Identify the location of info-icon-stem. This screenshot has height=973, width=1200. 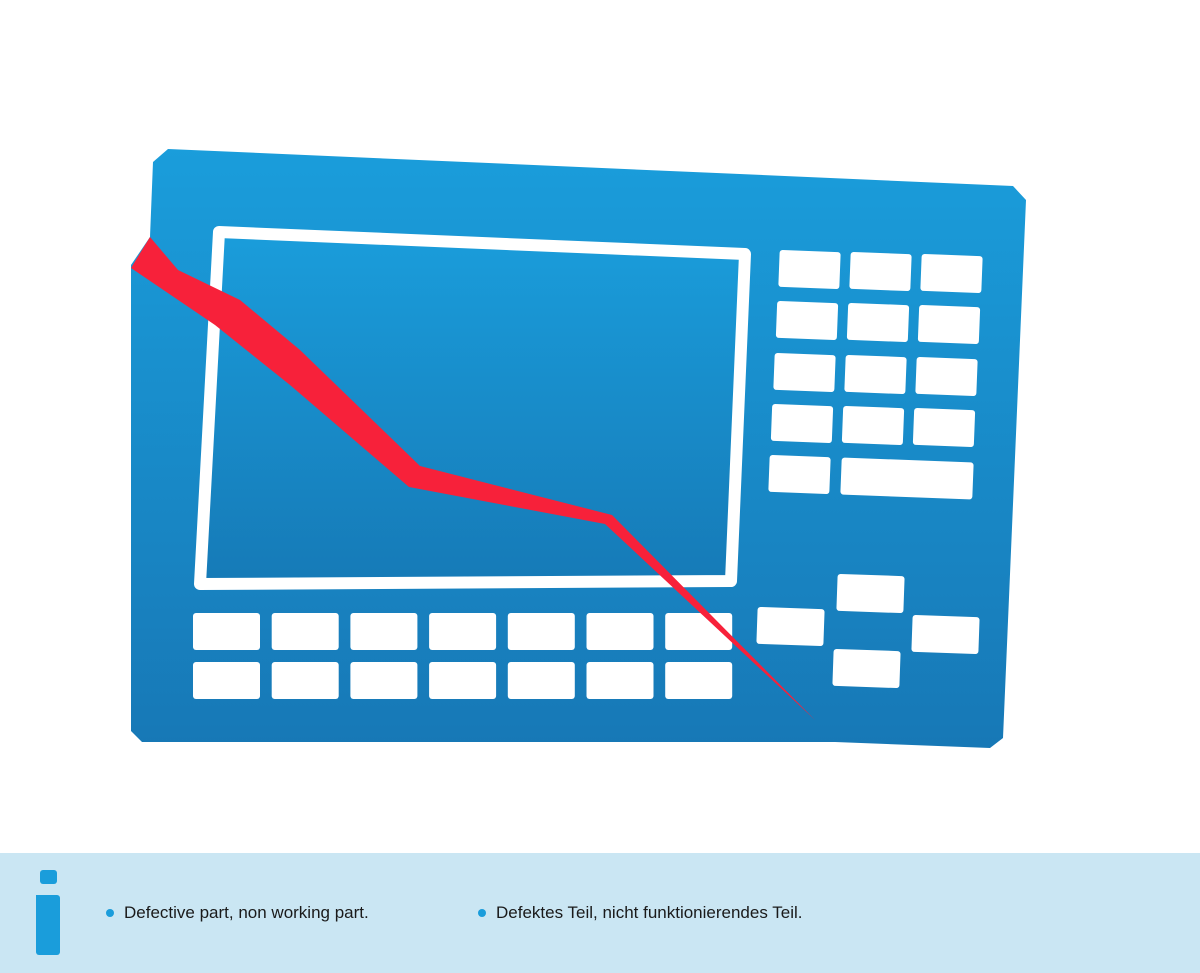
(48, 925).